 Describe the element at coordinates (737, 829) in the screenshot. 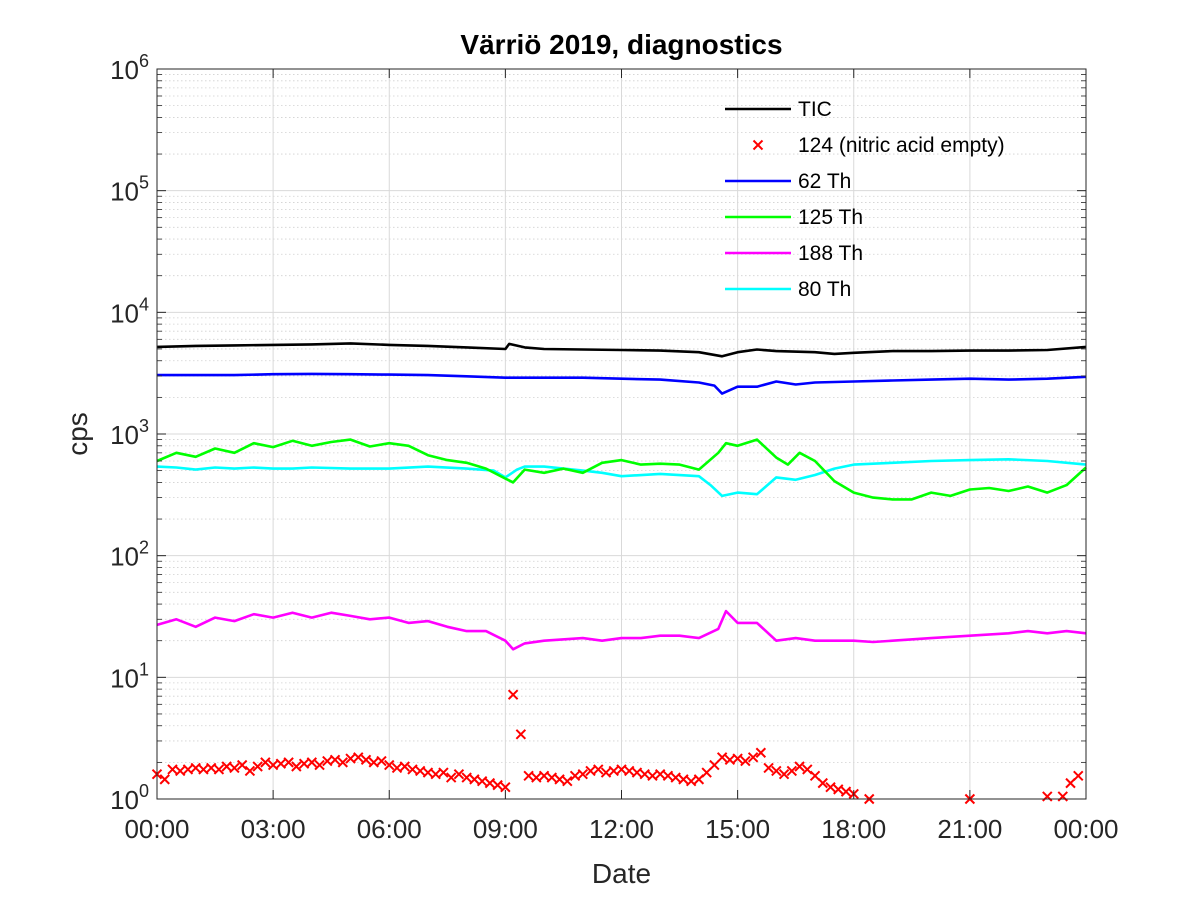

I see `x-tick-label: 15:00` at that location.